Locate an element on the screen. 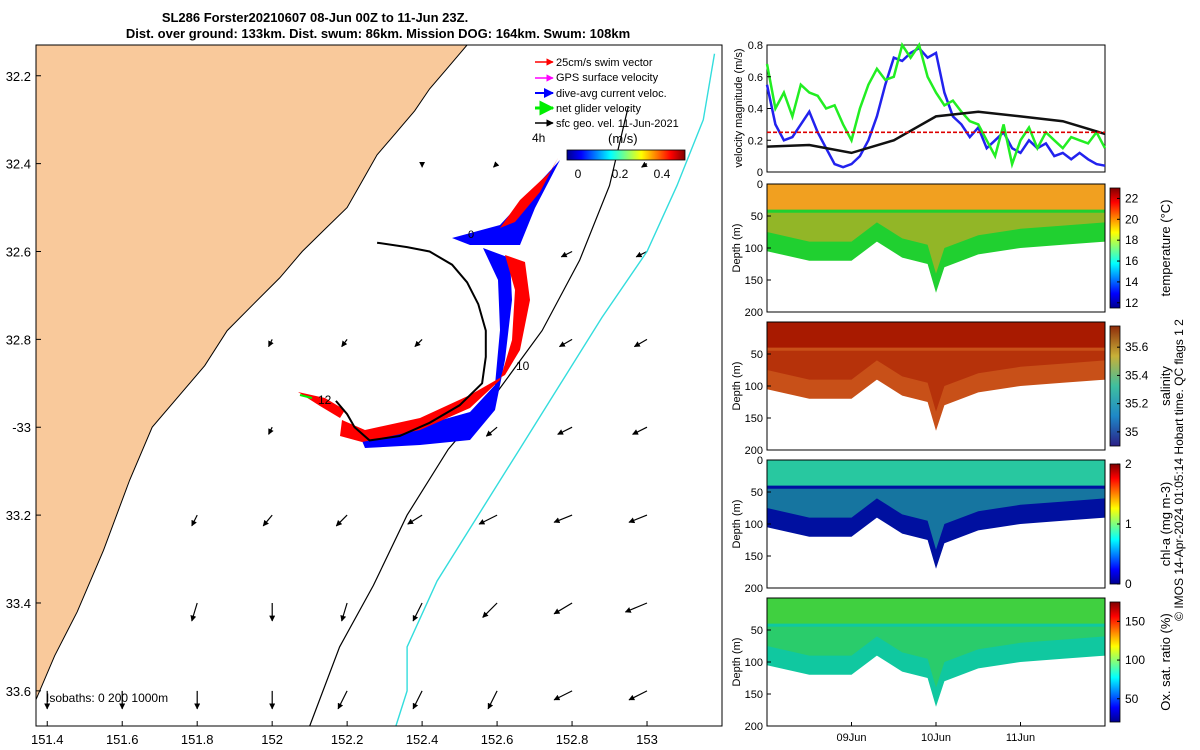 Image resolution: width=1200 pixels, height=750 pixels. map-x-tick-label: 152 is located at coordinates (272, 739).